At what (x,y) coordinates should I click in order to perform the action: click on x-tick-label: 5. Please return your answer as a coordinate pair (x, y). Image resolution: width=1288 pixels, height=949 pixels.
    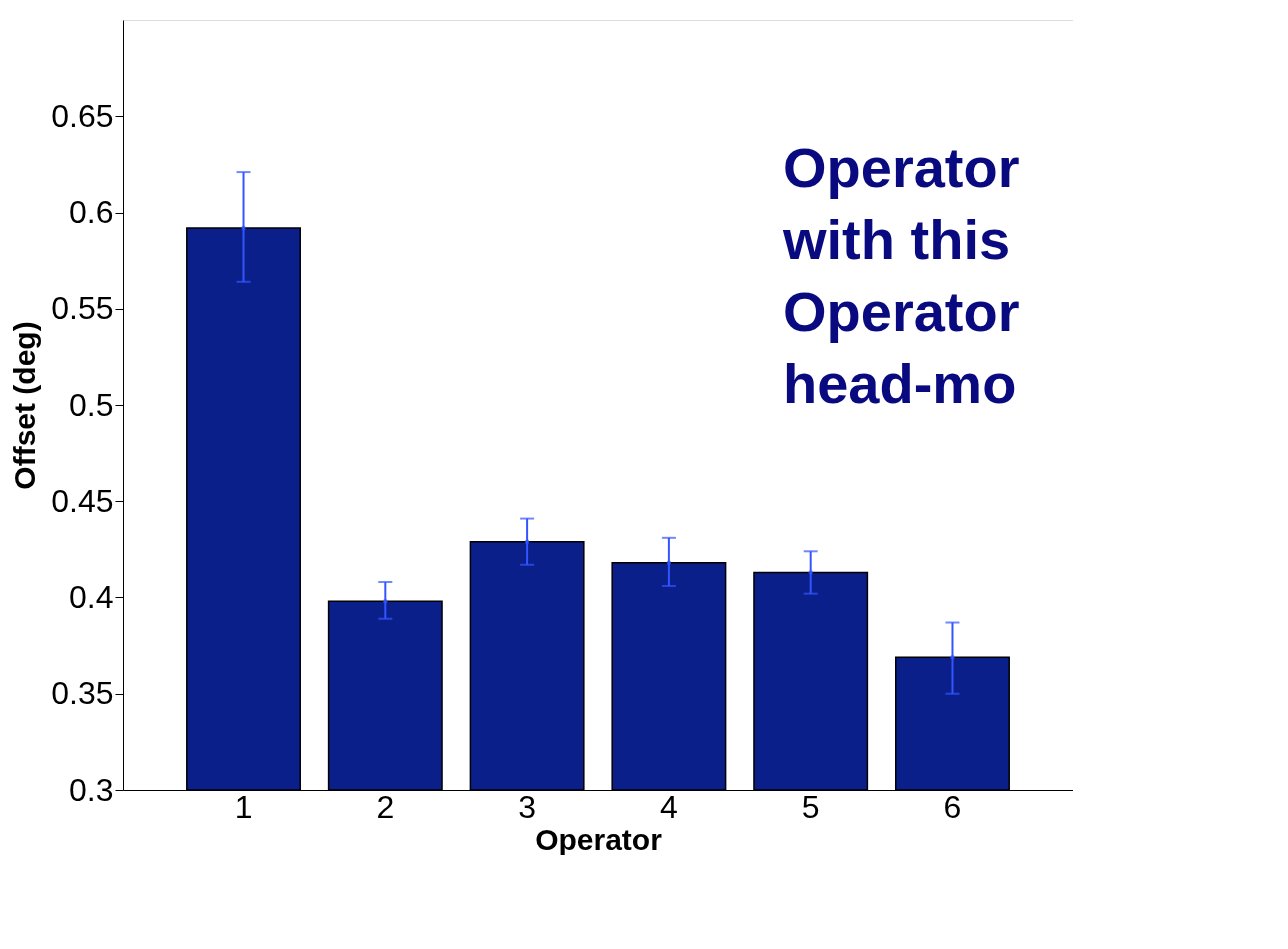
    Looking at the image, I should click on (810, 806).